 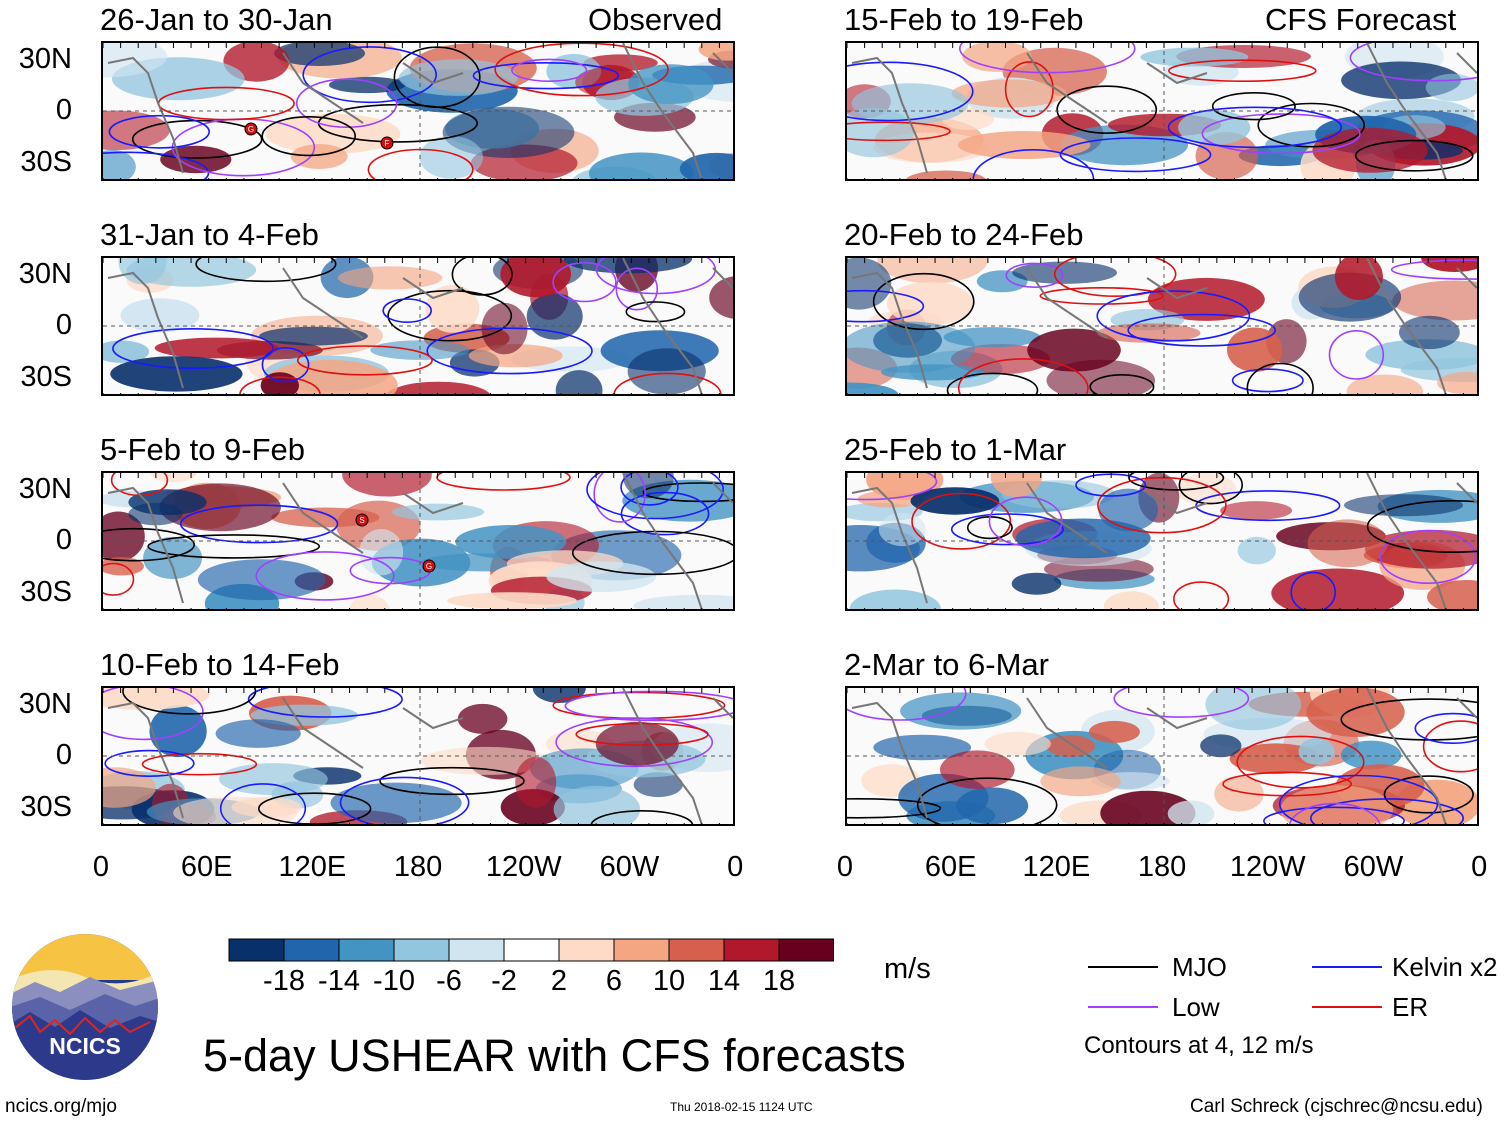 What do you see at coordinates (946, 664) in the screenshot?
I see `panel-title-8: 2-Mar to 6-Mar` at bounding box center [946, 664].